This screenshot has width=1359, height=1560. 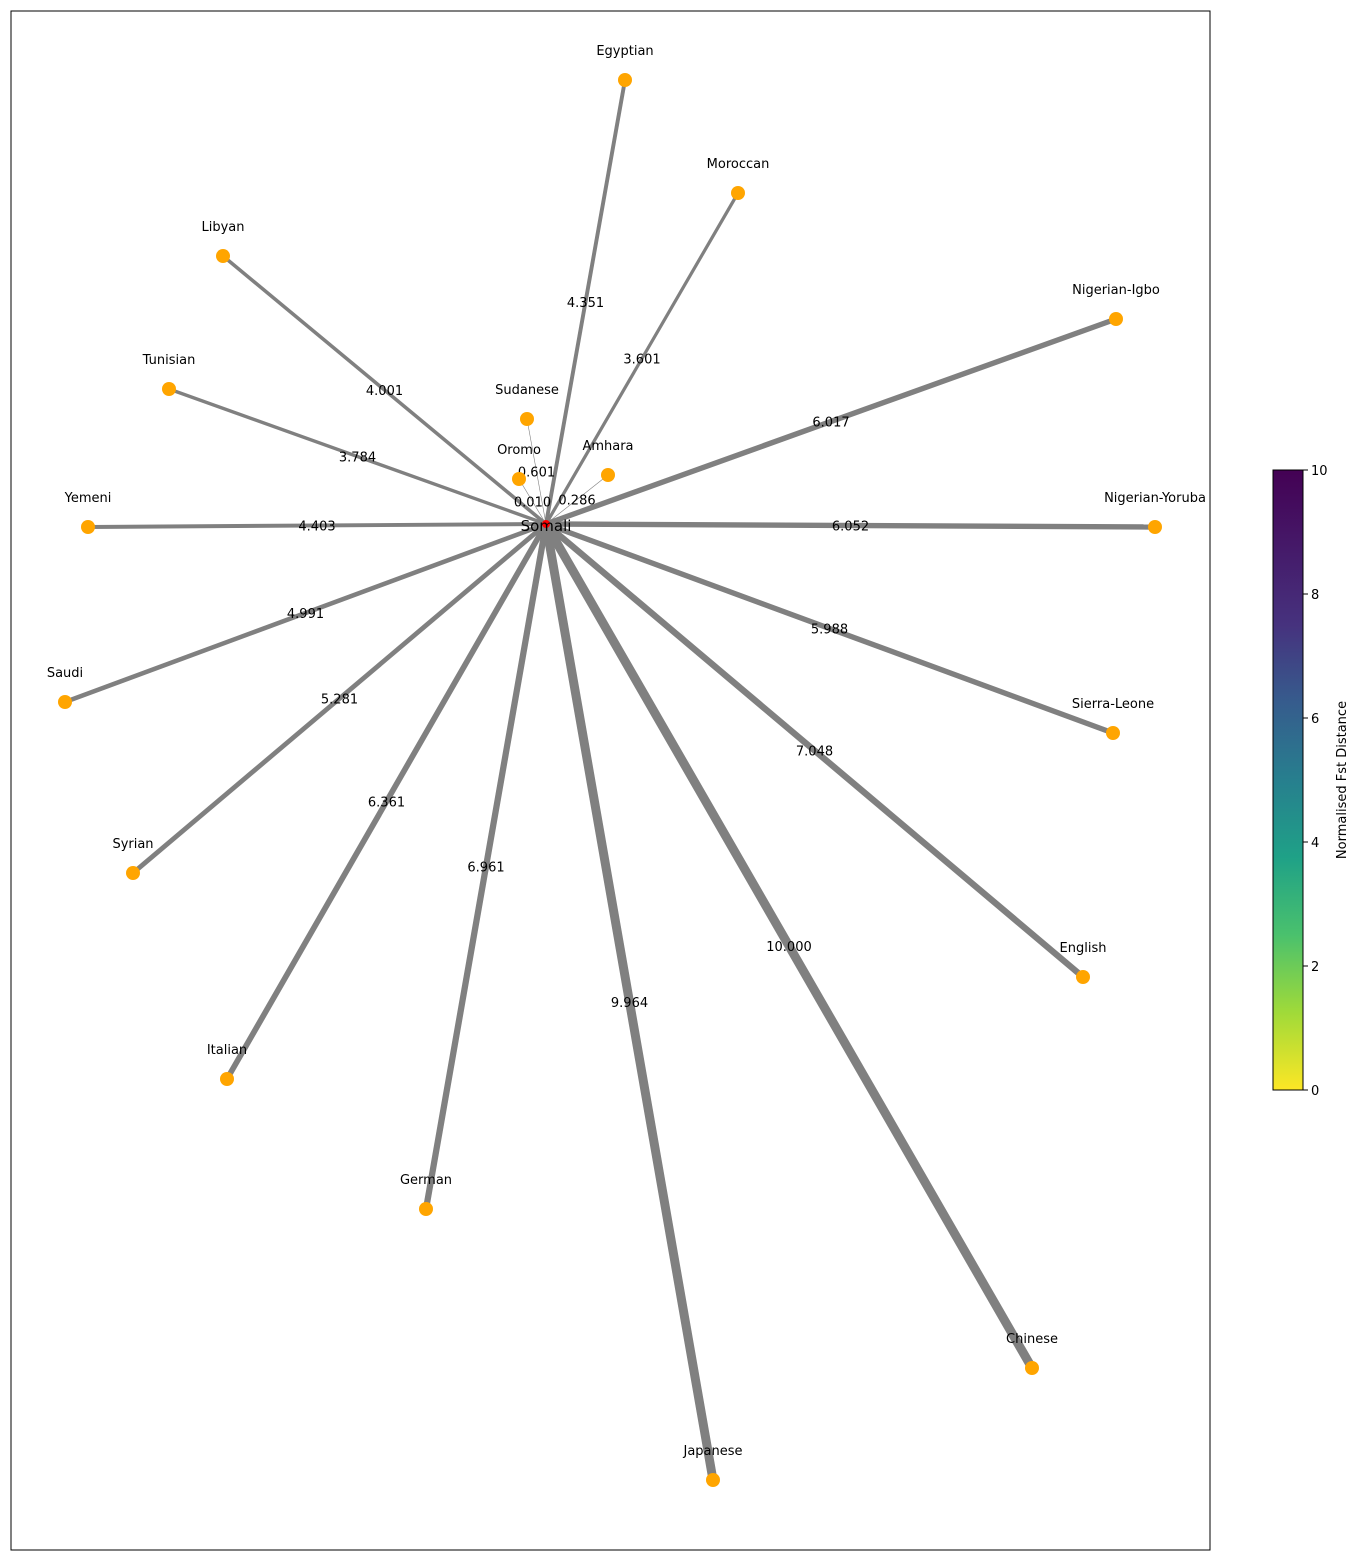 I want to click on colorbar-tick-label-0: 0, so click(x=1315, y=1091).